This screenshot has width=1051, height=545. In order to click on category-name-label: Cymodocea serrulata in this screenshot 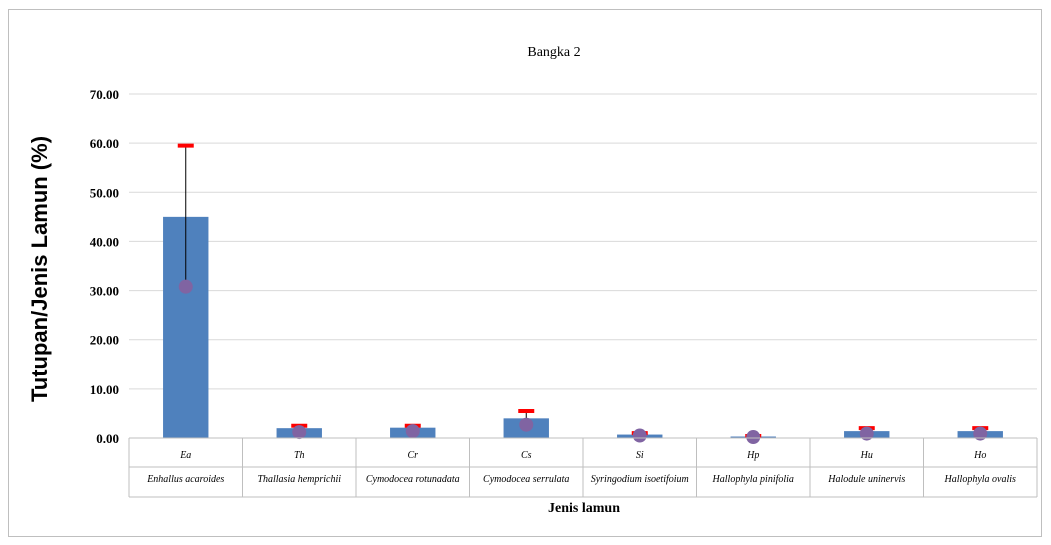, I will do `click(526, 479)`.